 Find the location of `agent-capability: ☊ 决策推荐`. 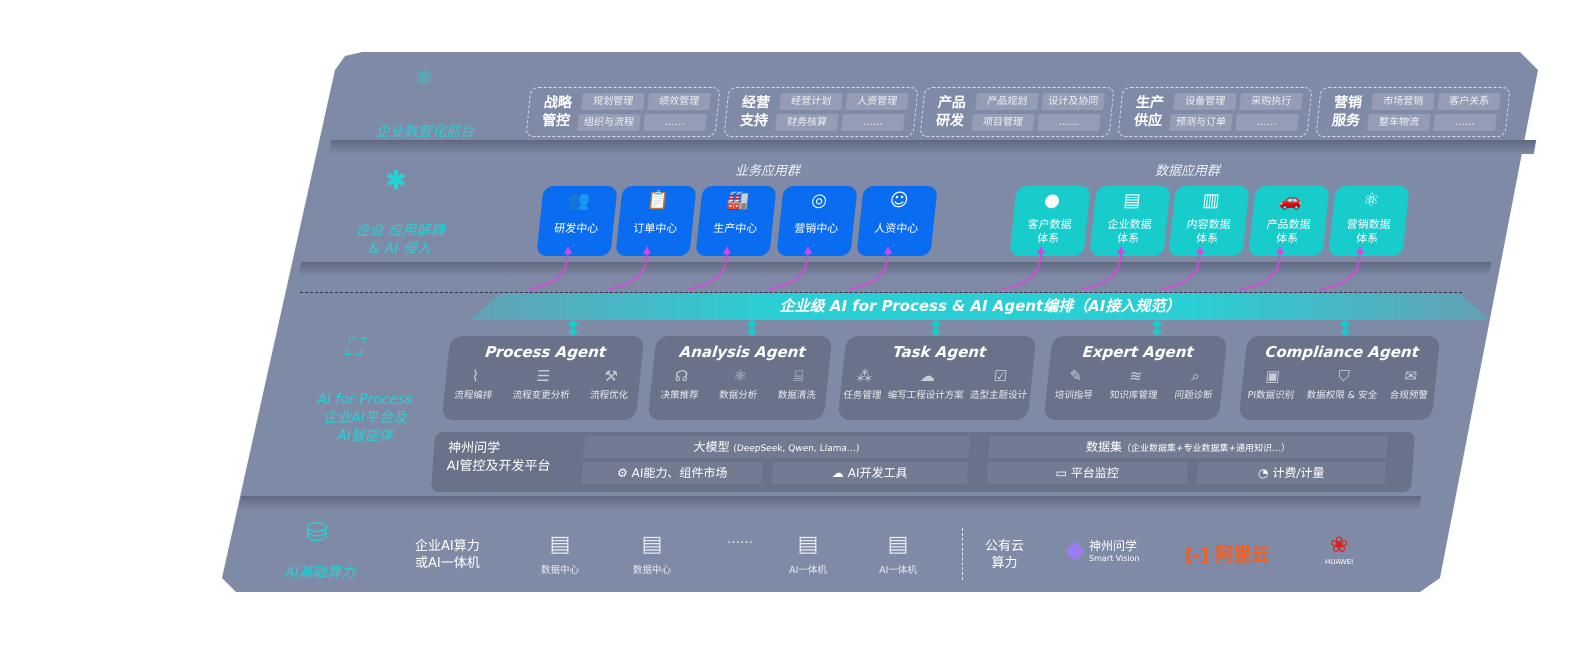

agent-capability: ☊ 决策推荐 is located at coordinates (681, 384).